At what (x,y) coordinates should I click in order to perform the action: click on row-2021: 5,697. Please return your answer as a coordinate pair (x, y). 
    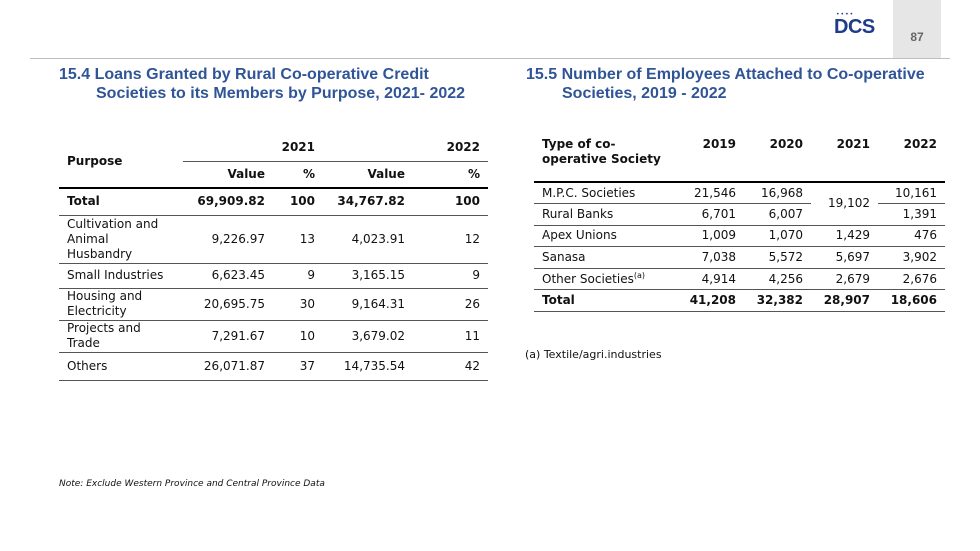
    Looking at the image, I should click on (844, 257).